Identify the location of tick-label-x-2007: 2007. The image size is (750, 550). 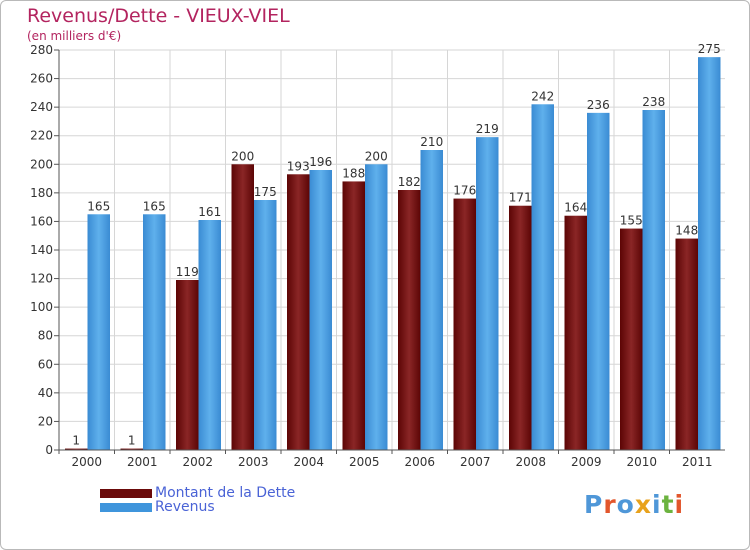
(475, 462).